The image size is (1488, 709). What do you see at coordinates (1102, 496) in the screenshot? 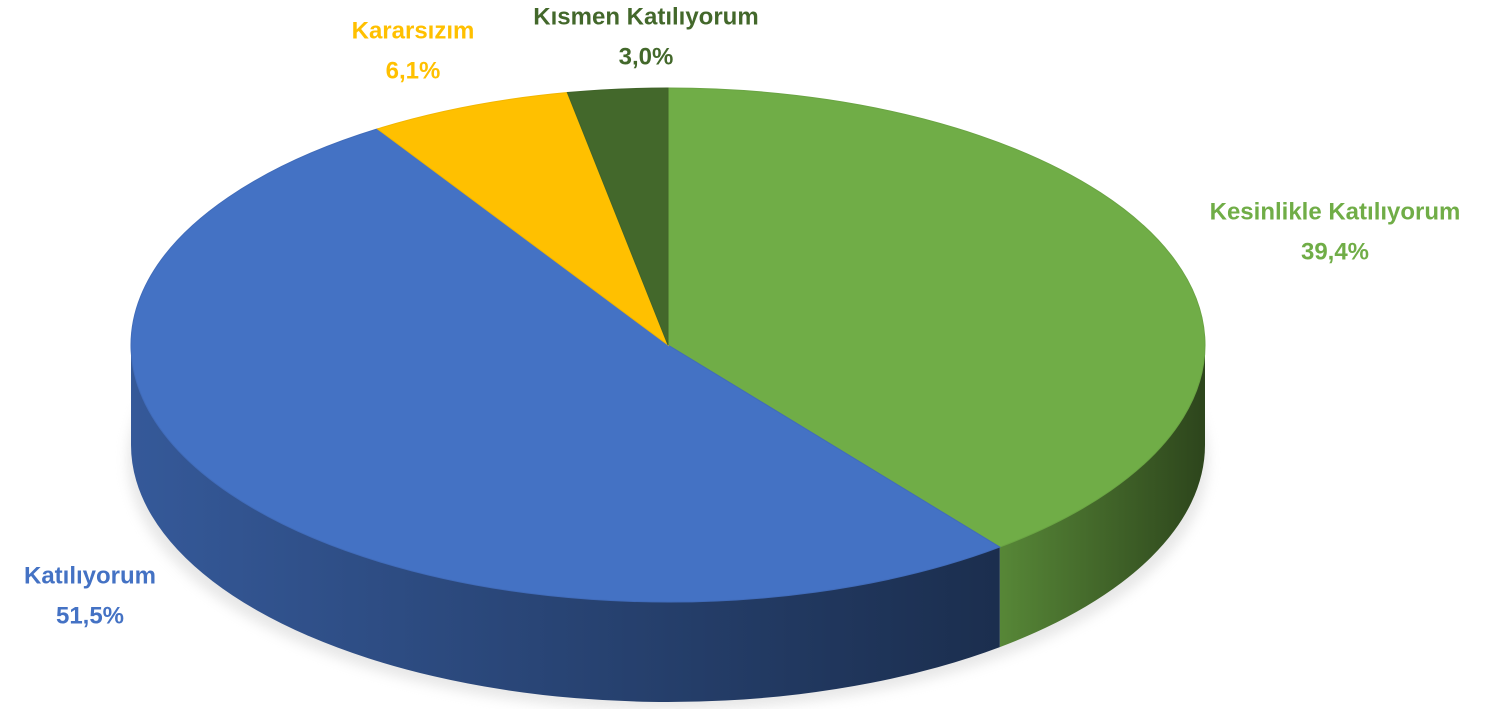
I see `slice-side` at bounding box center [1102, 496].